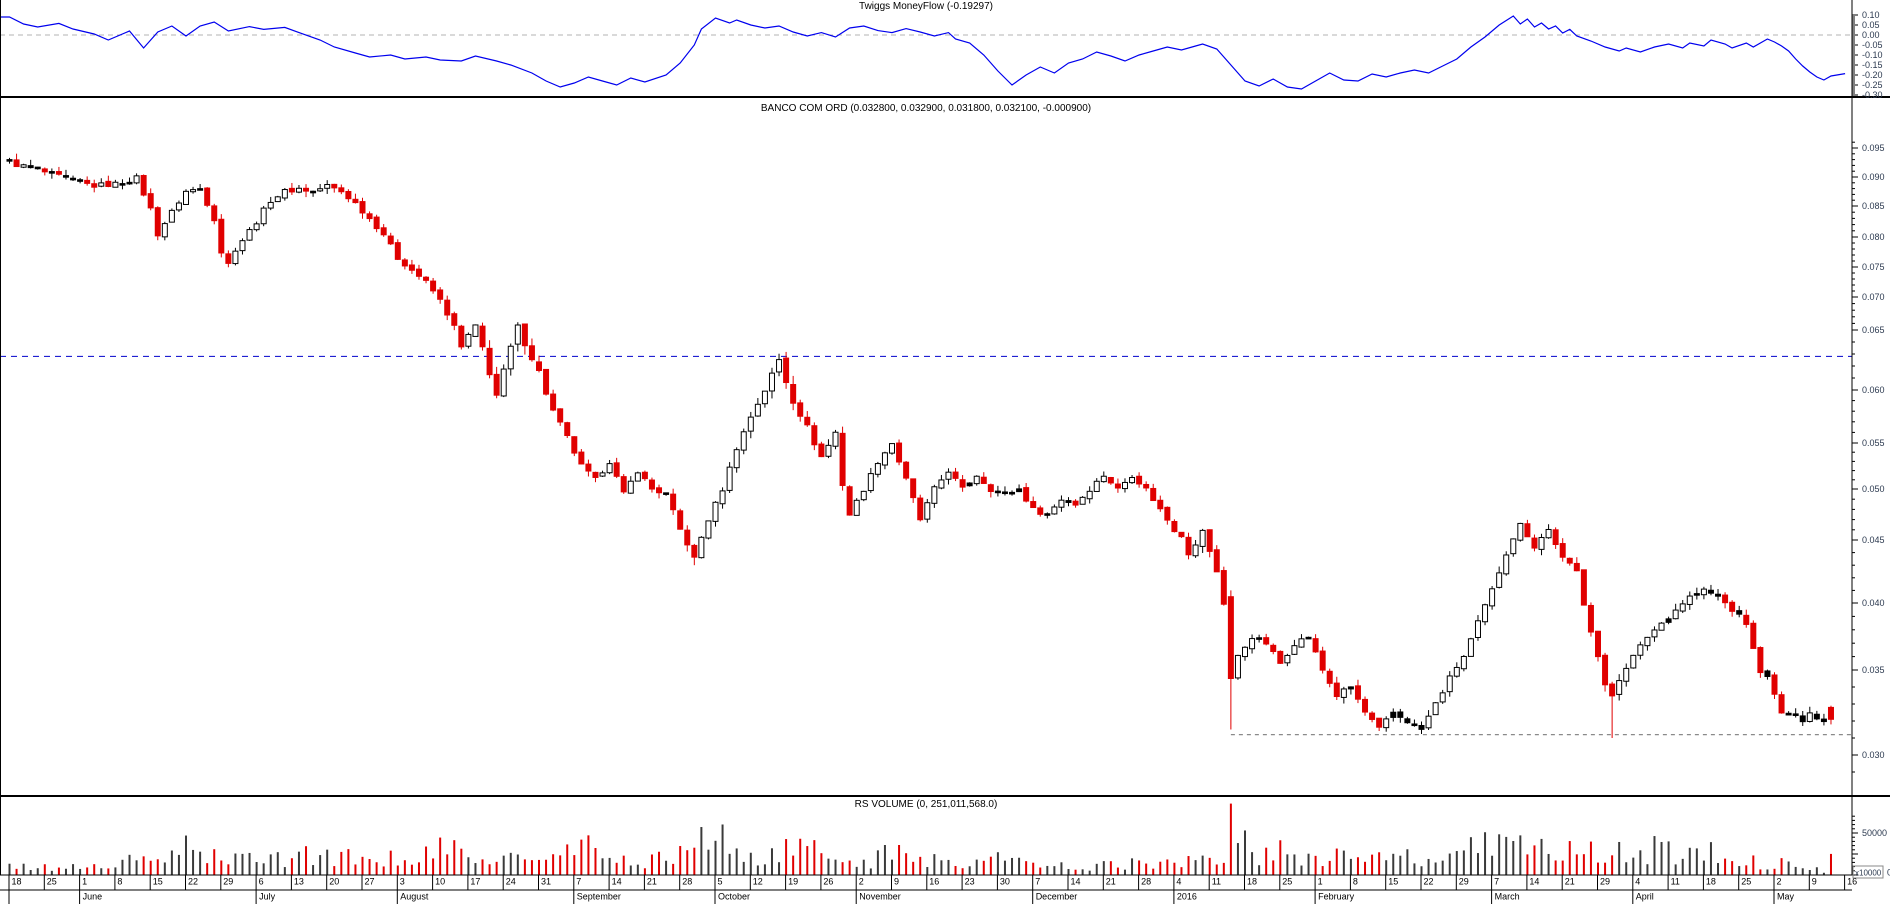  What do you see at coordinates (1873, 489) in the screenshot?
I see `price-axis-label: 0.050` at bounding box center [1873, 489].